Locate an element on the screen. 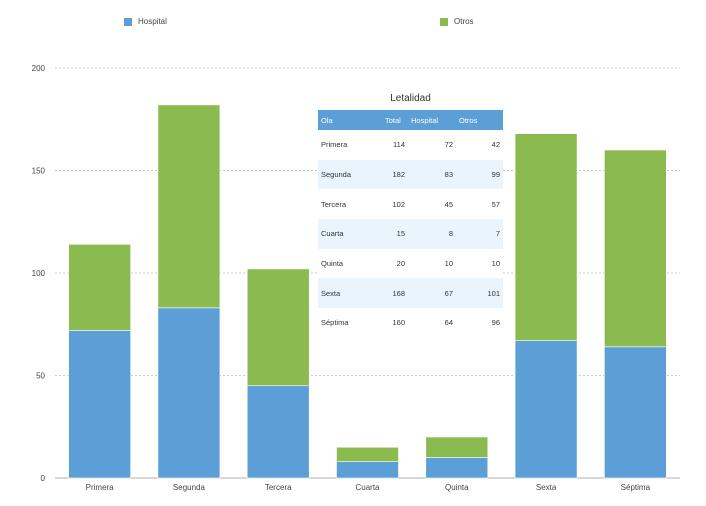 The width and height of the screenshot is (706, 506). x-tick-label: Primera is located at coordinates (100, 487).